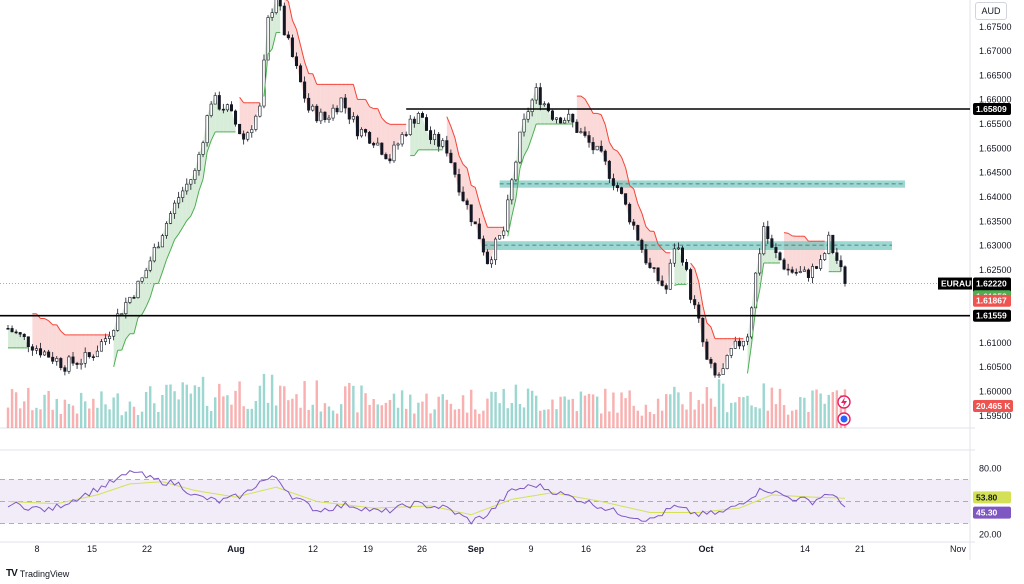 The width and height of the screenshot is (1024, 584). Describe the element at coordinates (422, 549) in the screenshot. I see `time-tick-label: 26` at that location.